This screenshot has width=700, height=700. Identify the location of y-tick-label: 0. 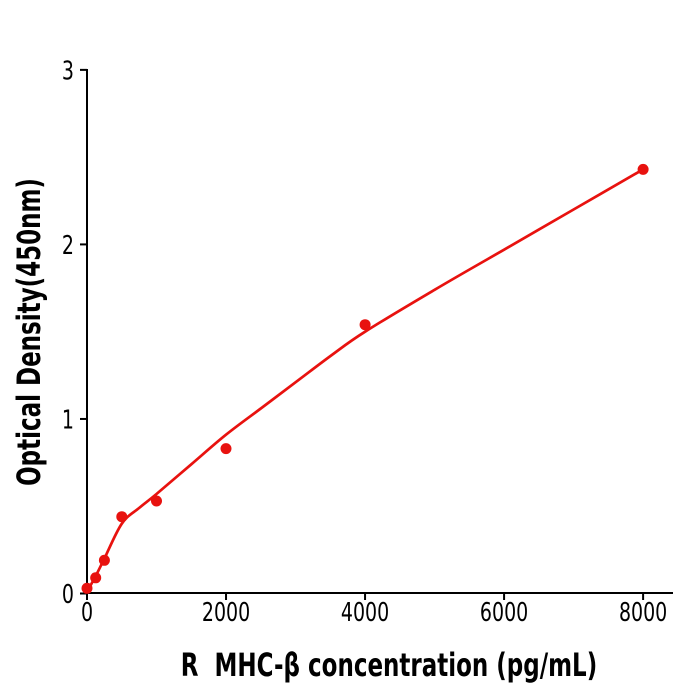
(68, 595).